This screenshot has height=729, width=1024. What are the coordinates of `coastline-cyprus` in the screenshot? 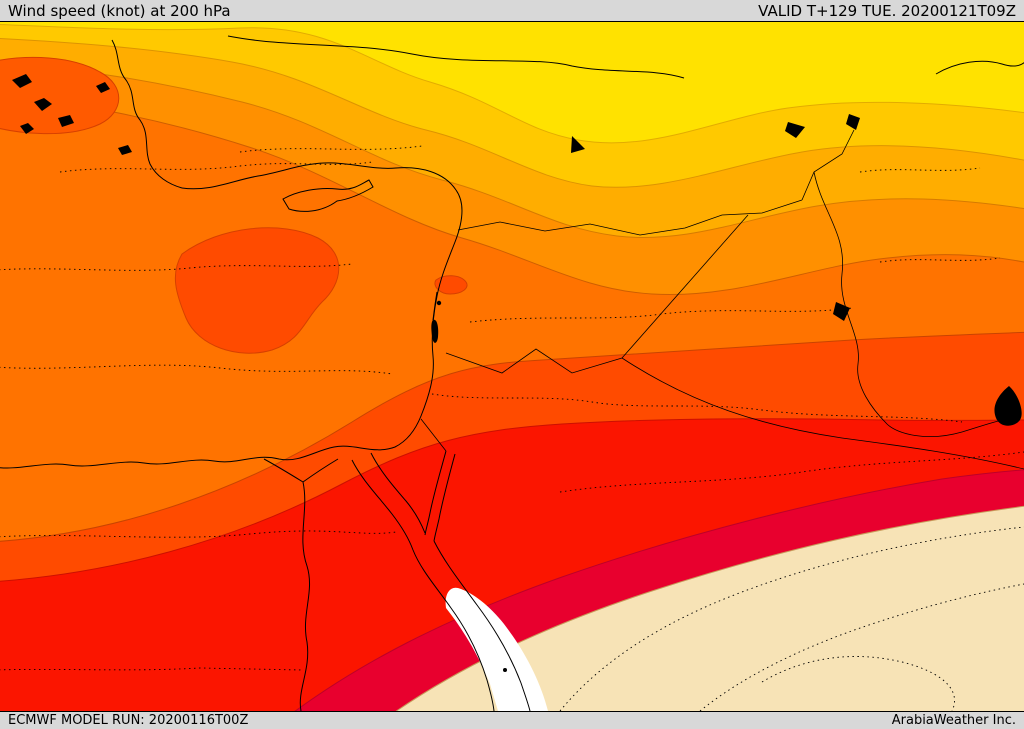 It's located at (328, 195).